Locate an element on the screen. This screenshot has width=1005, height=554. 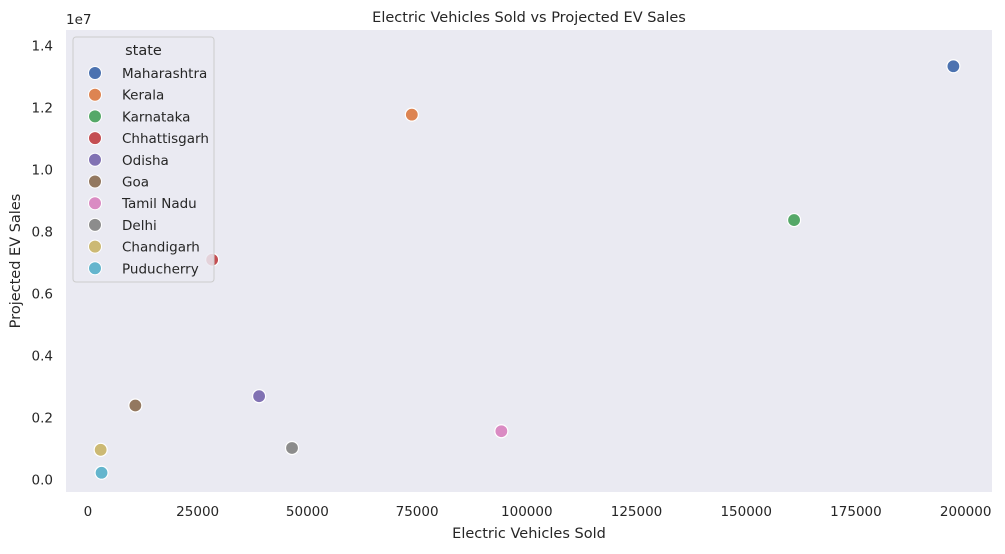
x-tick-label: 50000 is located at coordinates (307, 512).